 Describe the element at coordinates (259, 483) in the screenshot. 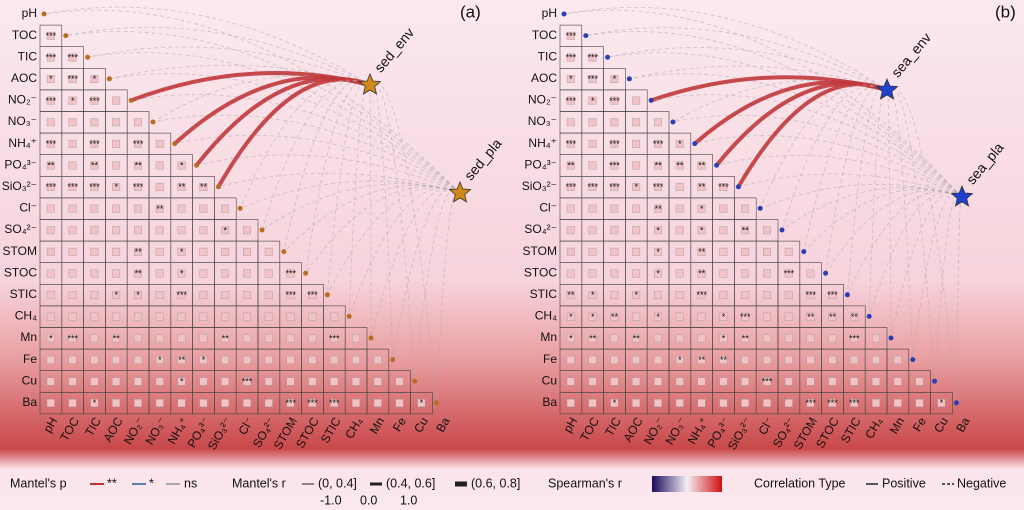

I see `legend-title: Mantel's r` at that location.